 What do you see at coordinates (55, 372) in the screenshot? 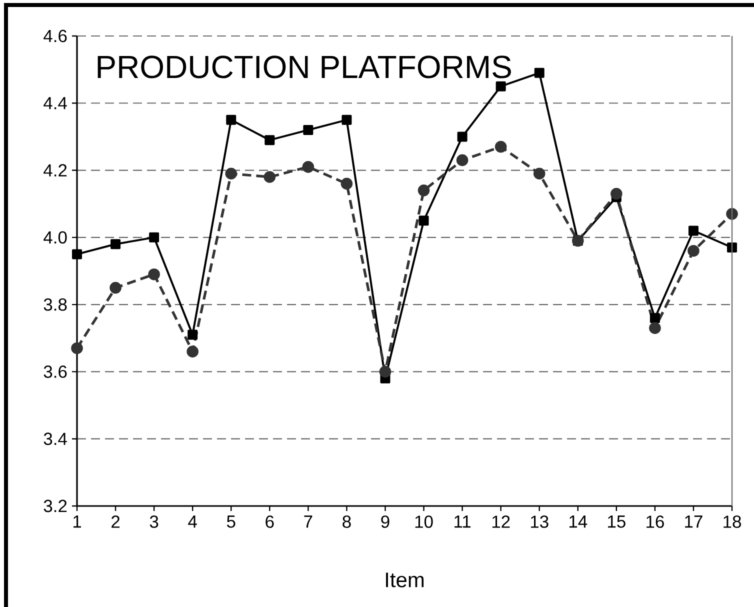
I see `y-tick-label: 3.6` at bounding box center [55, 372].